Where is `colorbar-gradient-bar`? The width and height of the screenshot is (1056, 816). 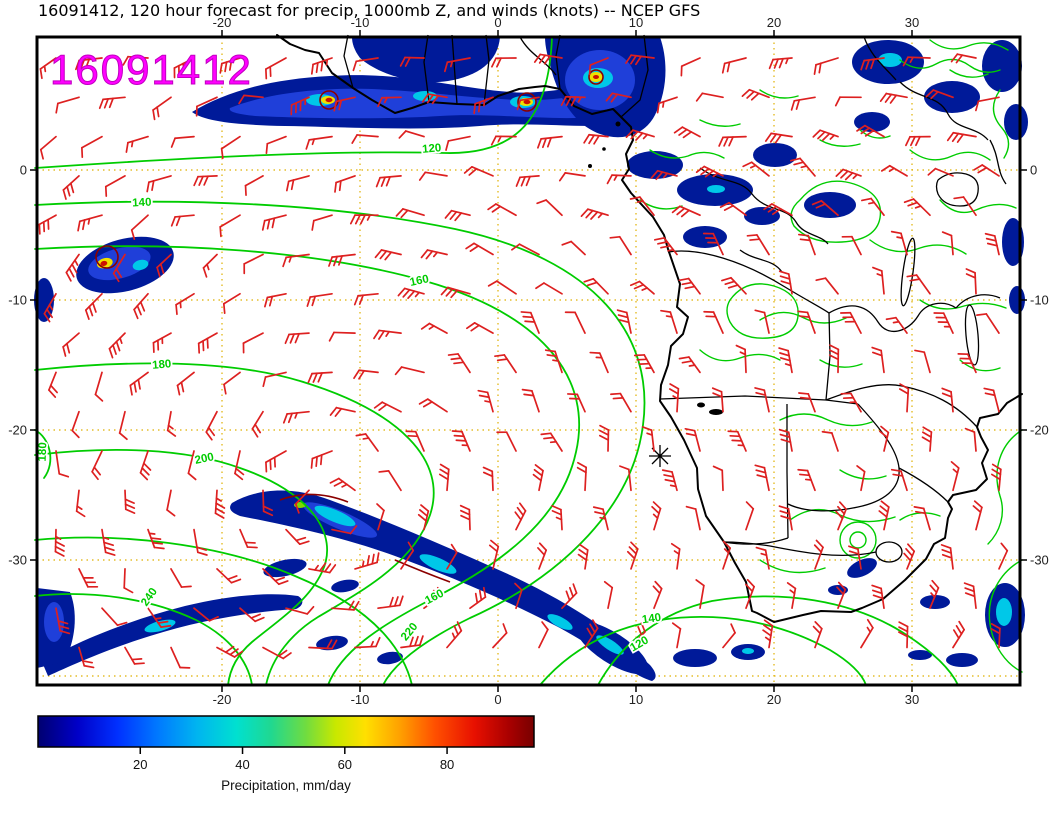
colorbar-gradient-bar is located at coordinates (286, 731).